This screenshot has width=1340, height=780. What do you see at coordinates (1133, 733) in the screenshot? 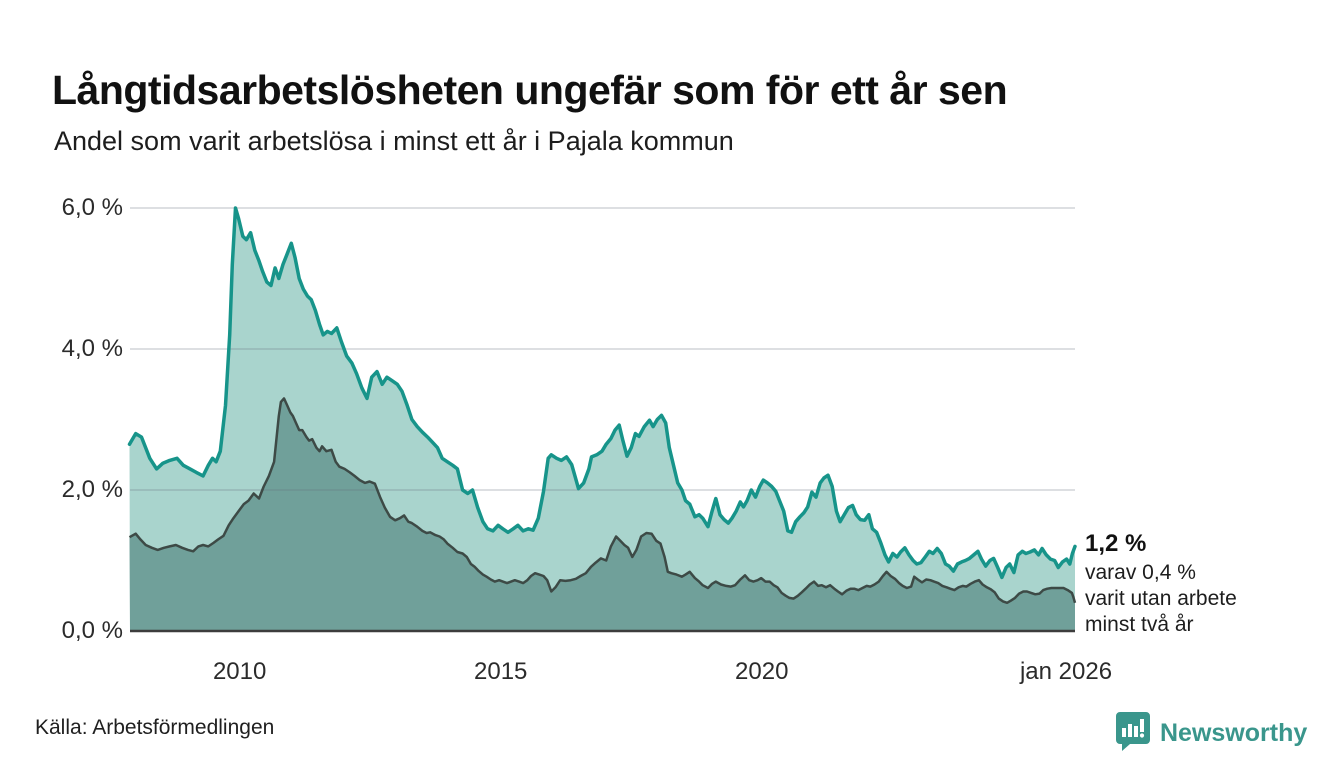
I see `bar-chart-speech-bubble-icon` at bounding box center [1133, 733].